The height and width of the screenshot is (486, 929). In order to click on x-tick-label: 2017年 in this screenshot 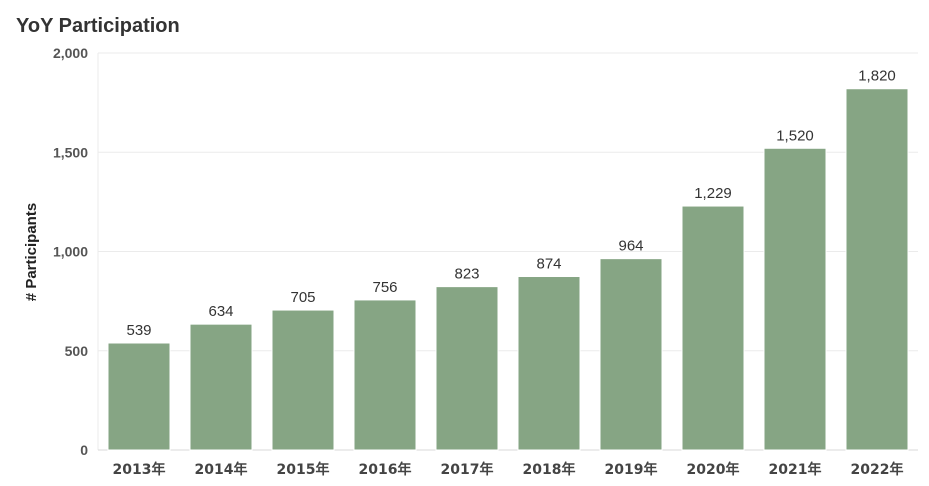, I will do `click(467, 469)`.